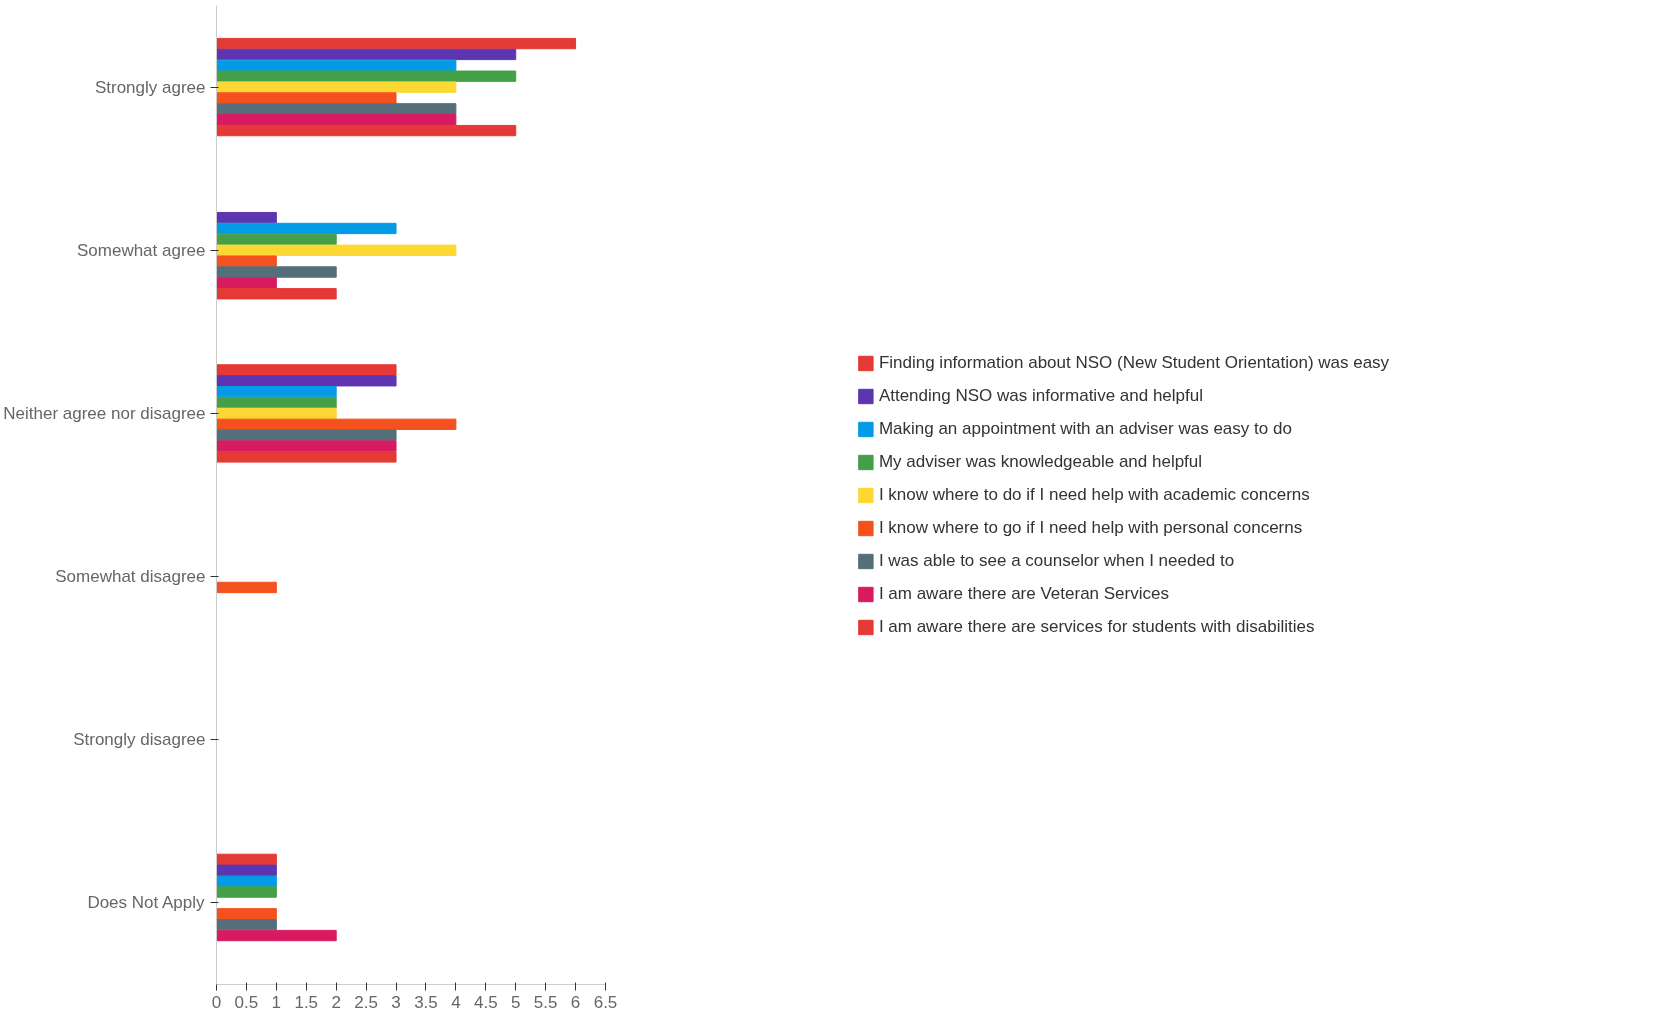 The image size is (1655, 1025). What do you see at coordinates (1085, 428) in the screenshot?
I see `legend-label: Making an appointment with an adviser was easy to do` at bounding box center [1085, 428].